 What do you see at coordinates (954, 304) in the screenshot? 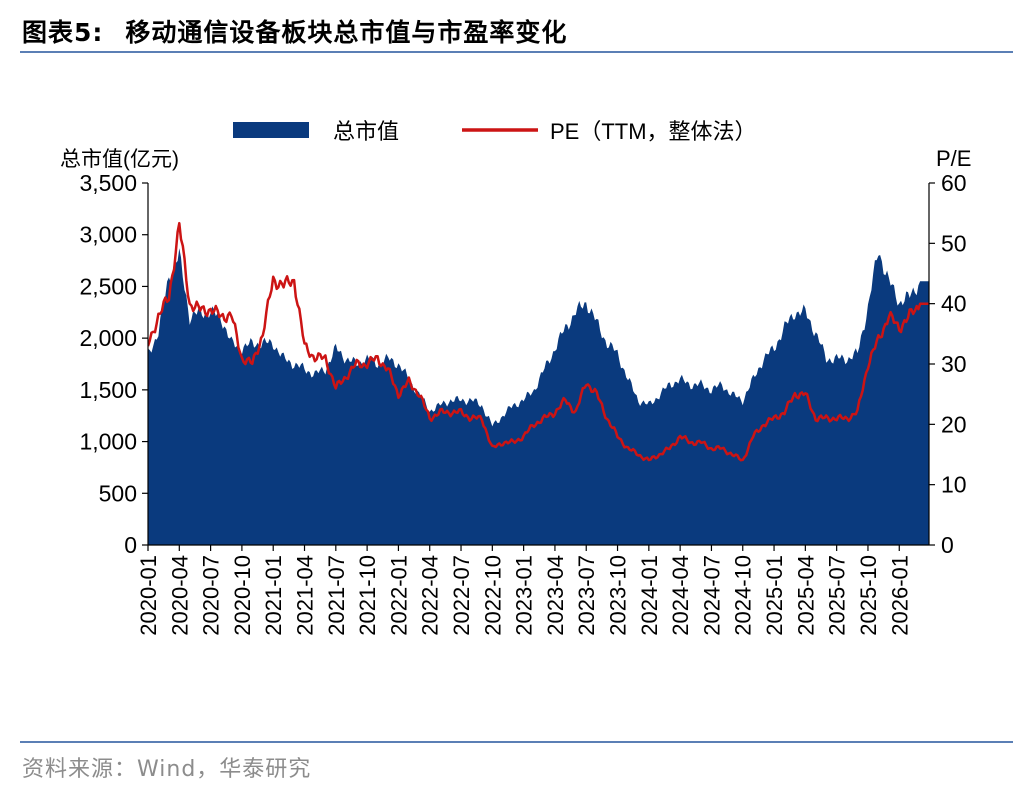
I see `y-right-tick-label: 40` at bounding box center [954, 304].